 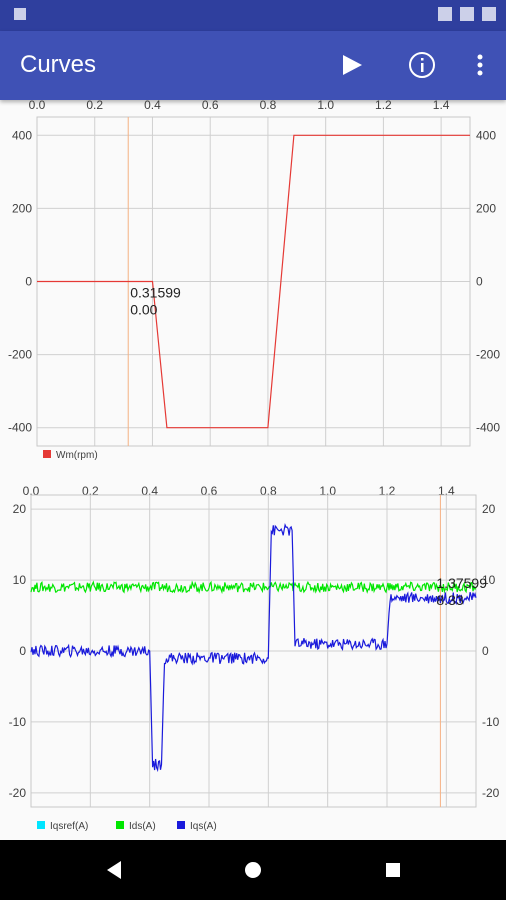 I want to click on y-tick-label-left: 400, so click(x=22, y=135).